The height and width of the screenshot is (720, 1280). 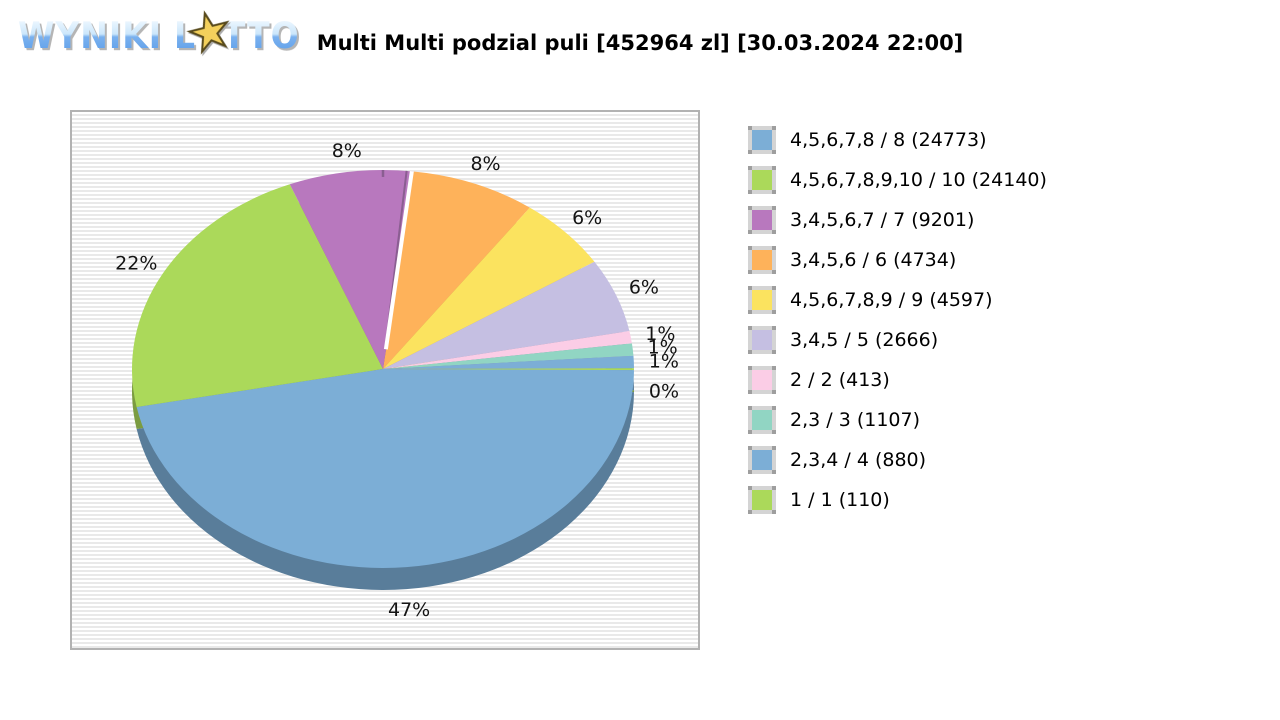 I want to click on legend-item: 4,5,6,7,8,9 / 9 (4597), so click(x=897, y=300).